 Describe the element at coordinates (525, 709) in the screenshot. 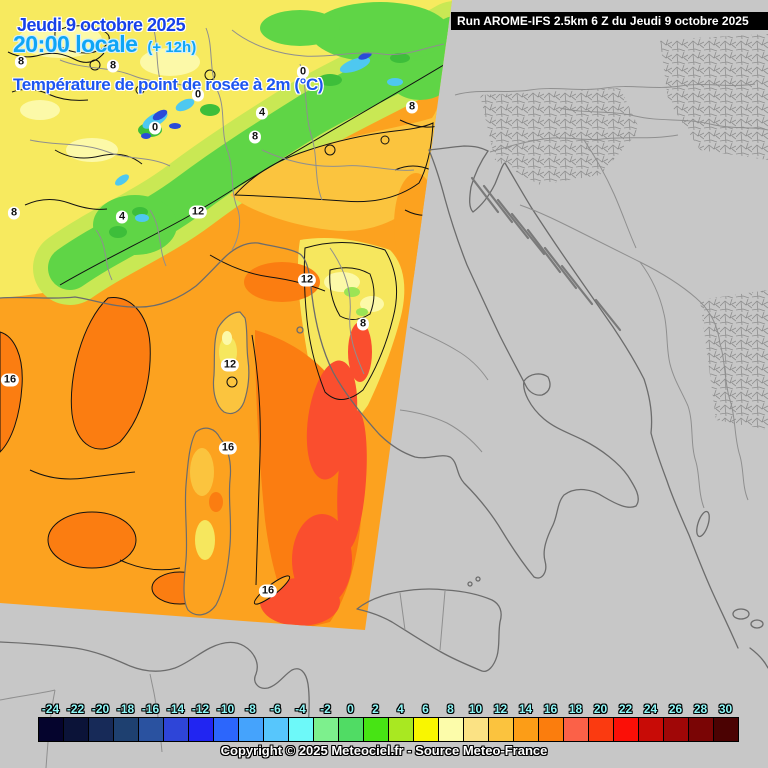

I see `legend-tick: 14` at that location.